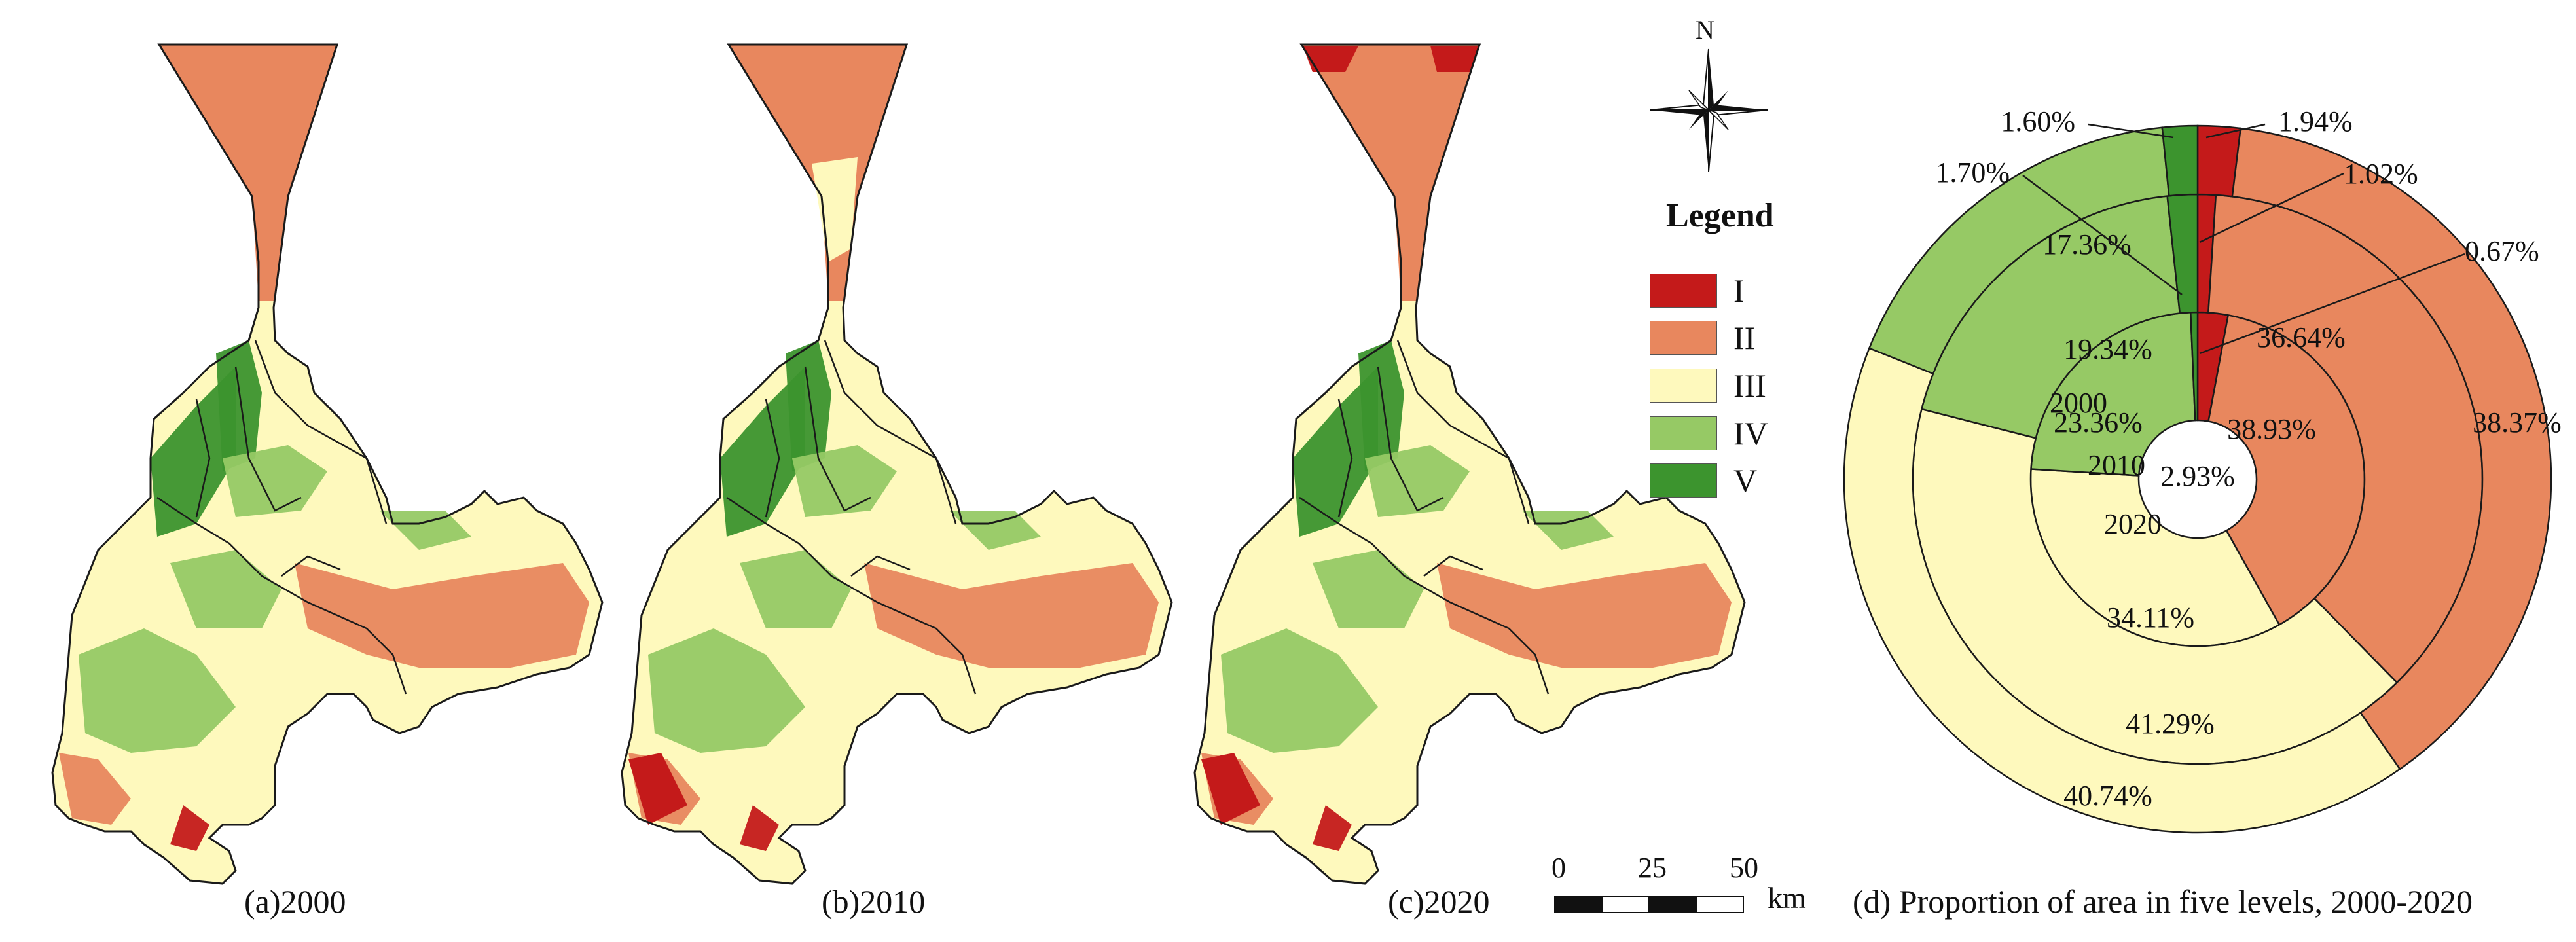 The image size is (2576, 942). What do you see at coordinates (1750, 433) in the screenshot?
I see `legend-label-iv: IV` at bounding box center [1750, 433].